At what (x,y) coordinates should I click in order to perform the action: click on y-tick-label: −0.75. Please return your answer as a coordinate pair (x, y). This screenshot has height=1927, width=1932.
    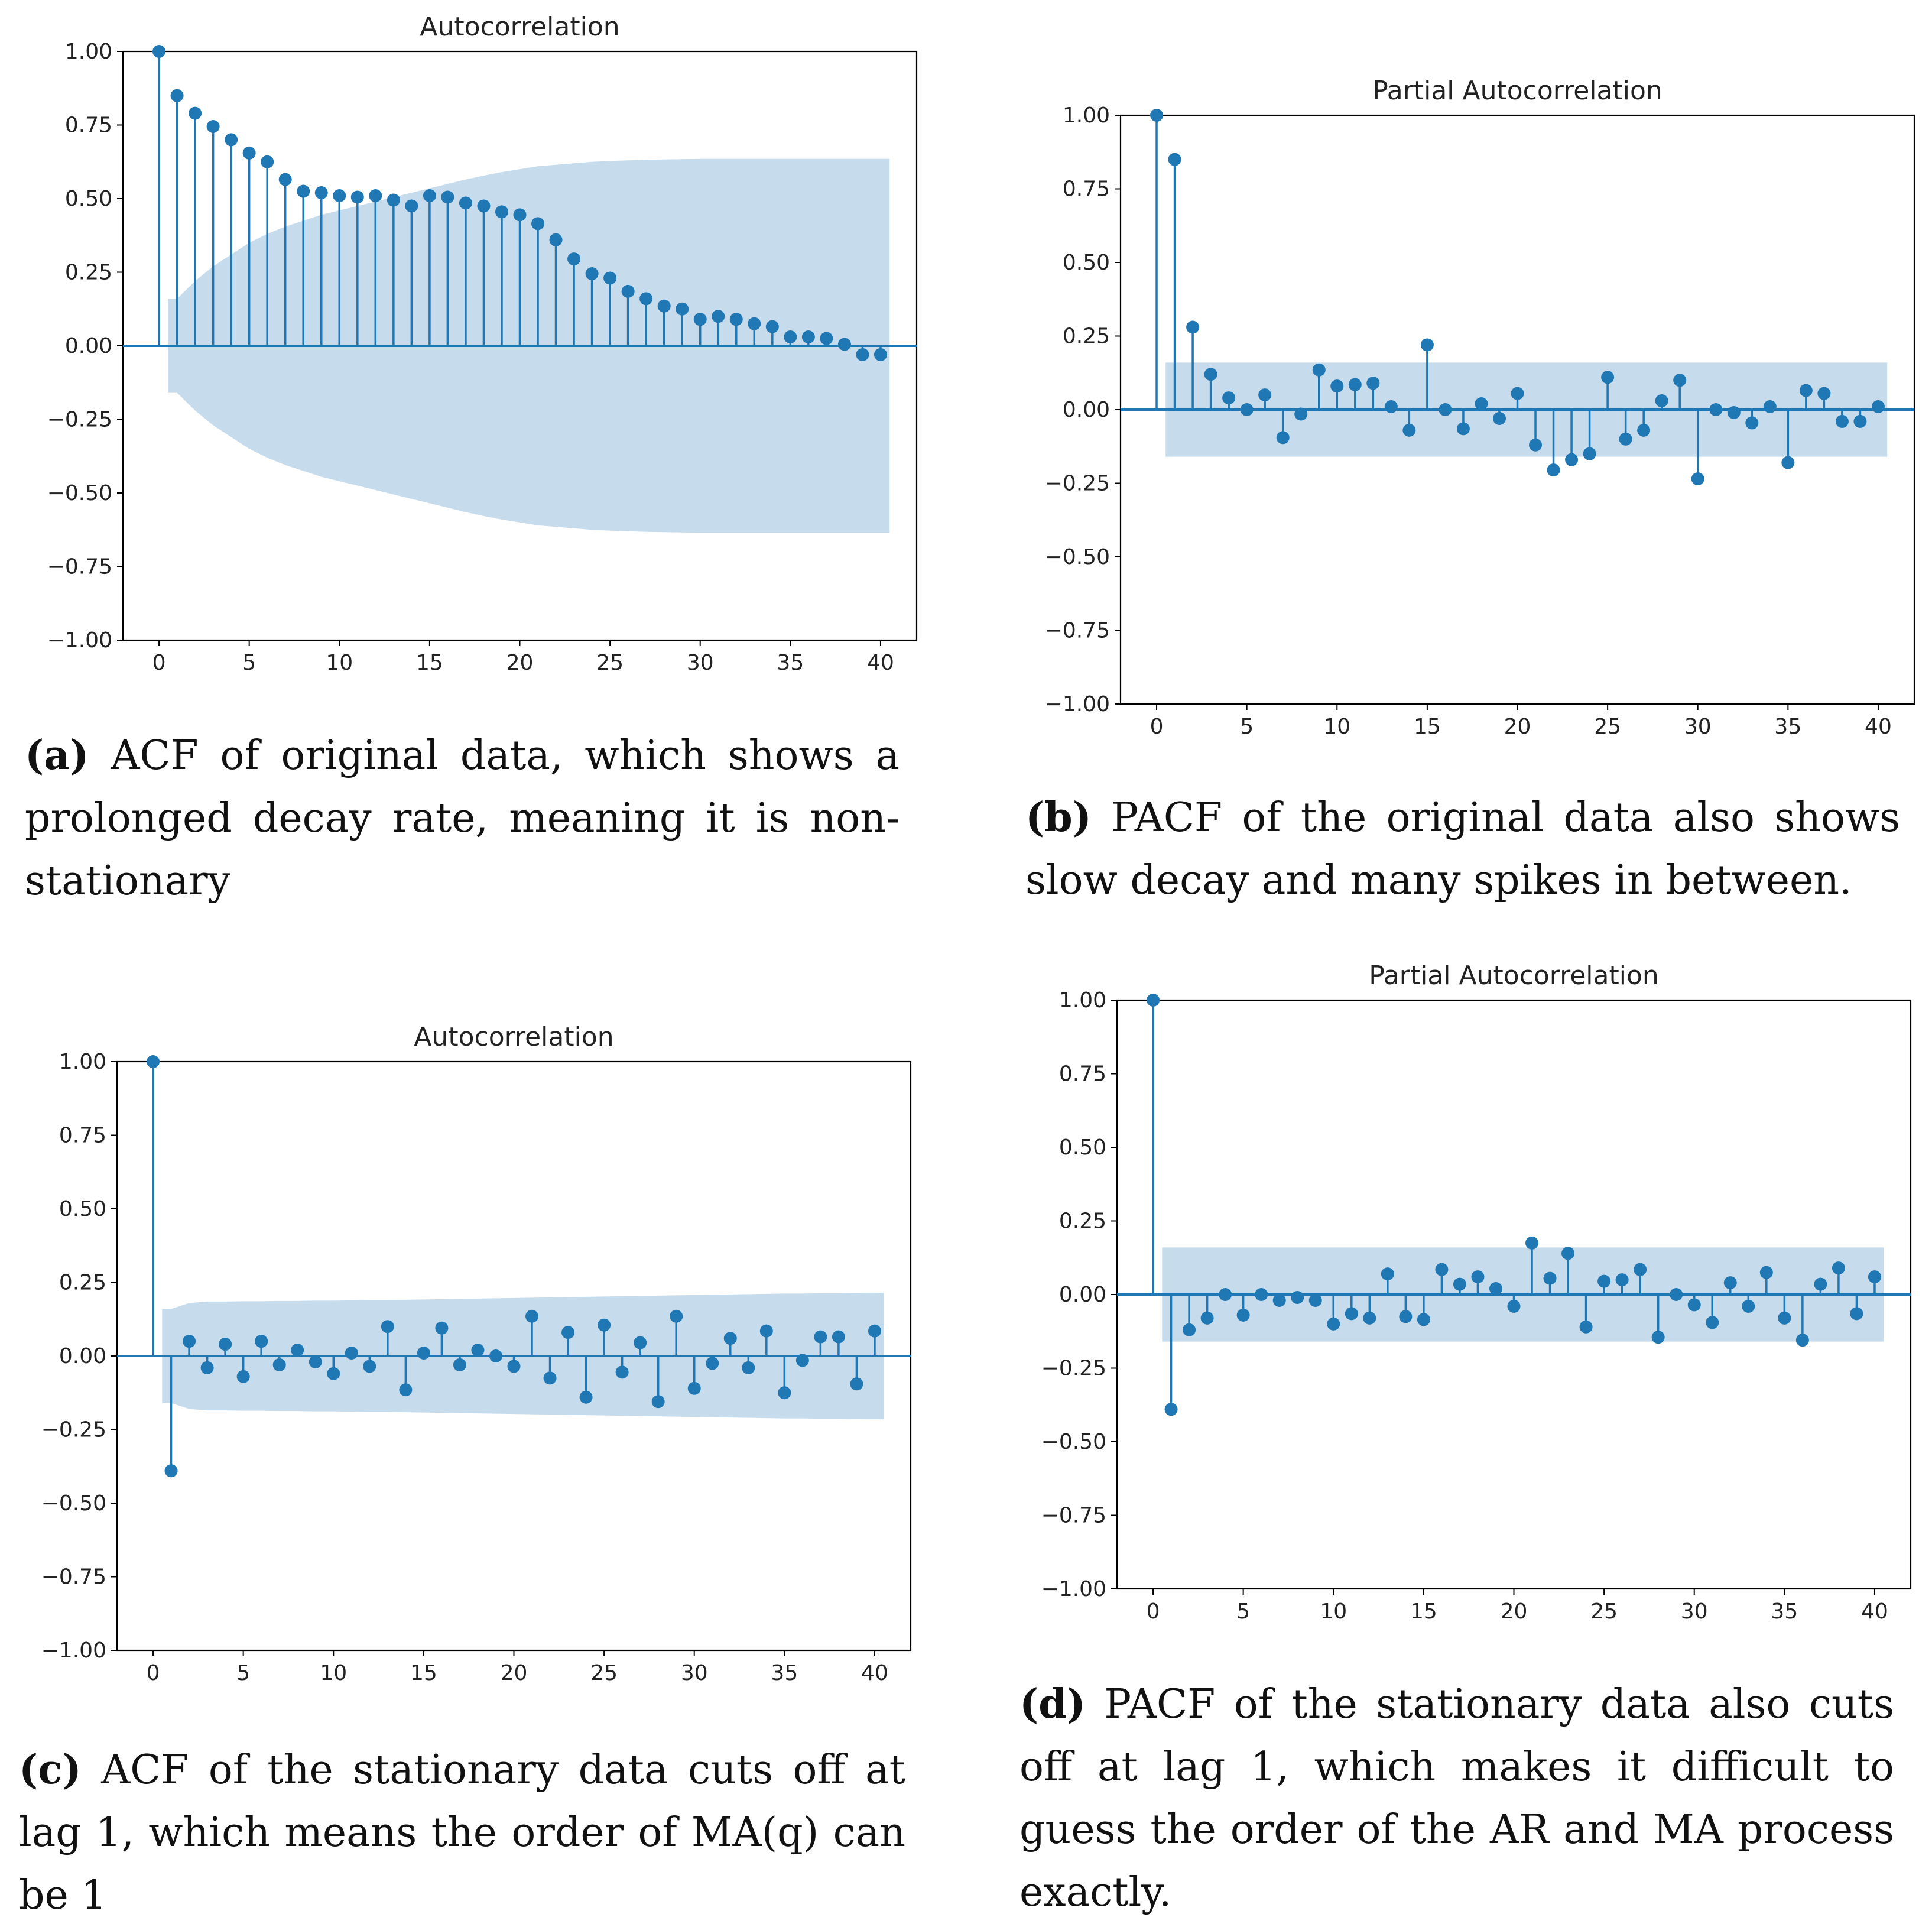
    Looking at the image, I should click on (1073, 1516).